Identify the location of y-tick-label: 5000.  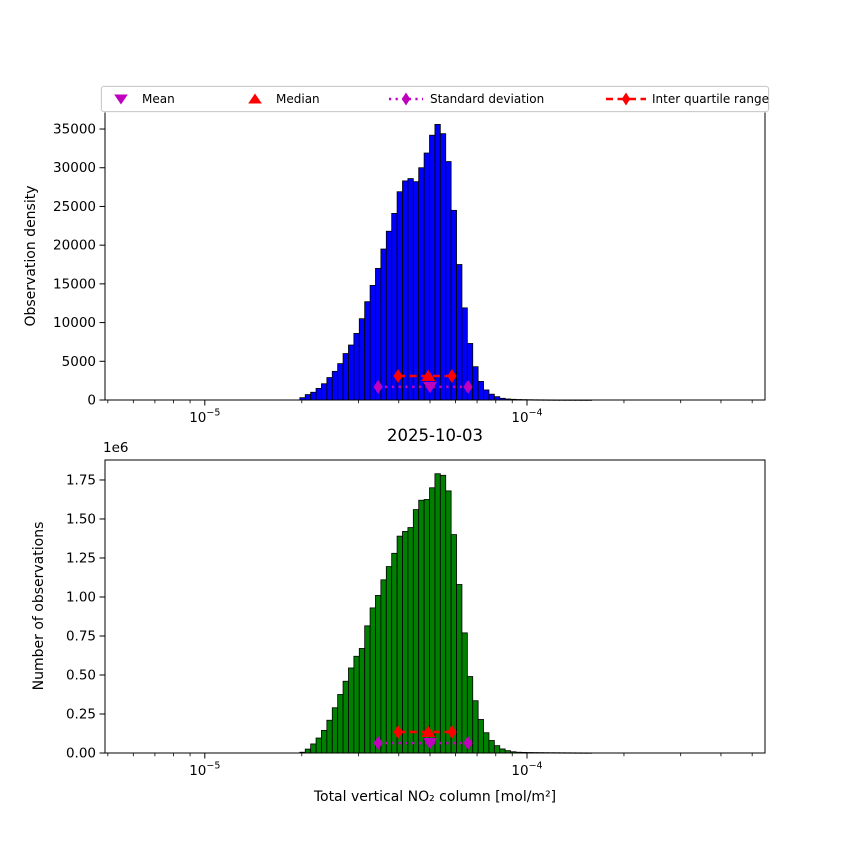
(79, 362).